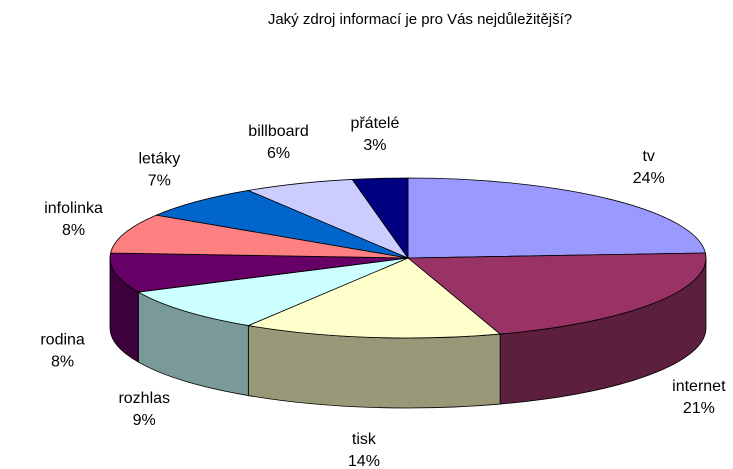 The width and height of the screenshot is (733, 469). I want to click on slice-label: tv, so click(648, 156).